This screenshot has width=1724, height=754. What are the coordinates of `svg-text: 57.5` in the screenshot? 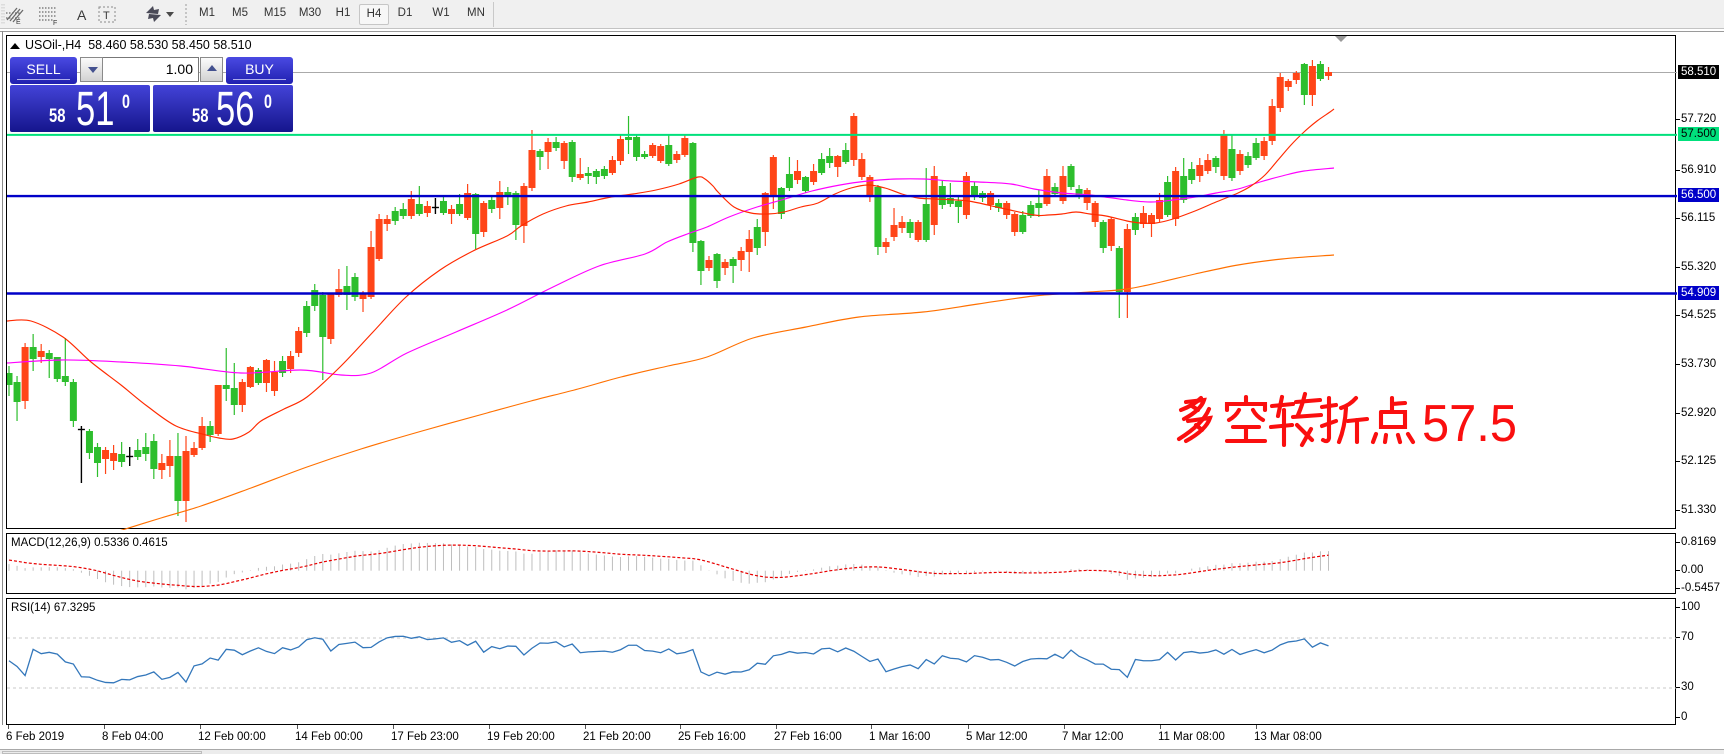 It's located at (1469, 424).